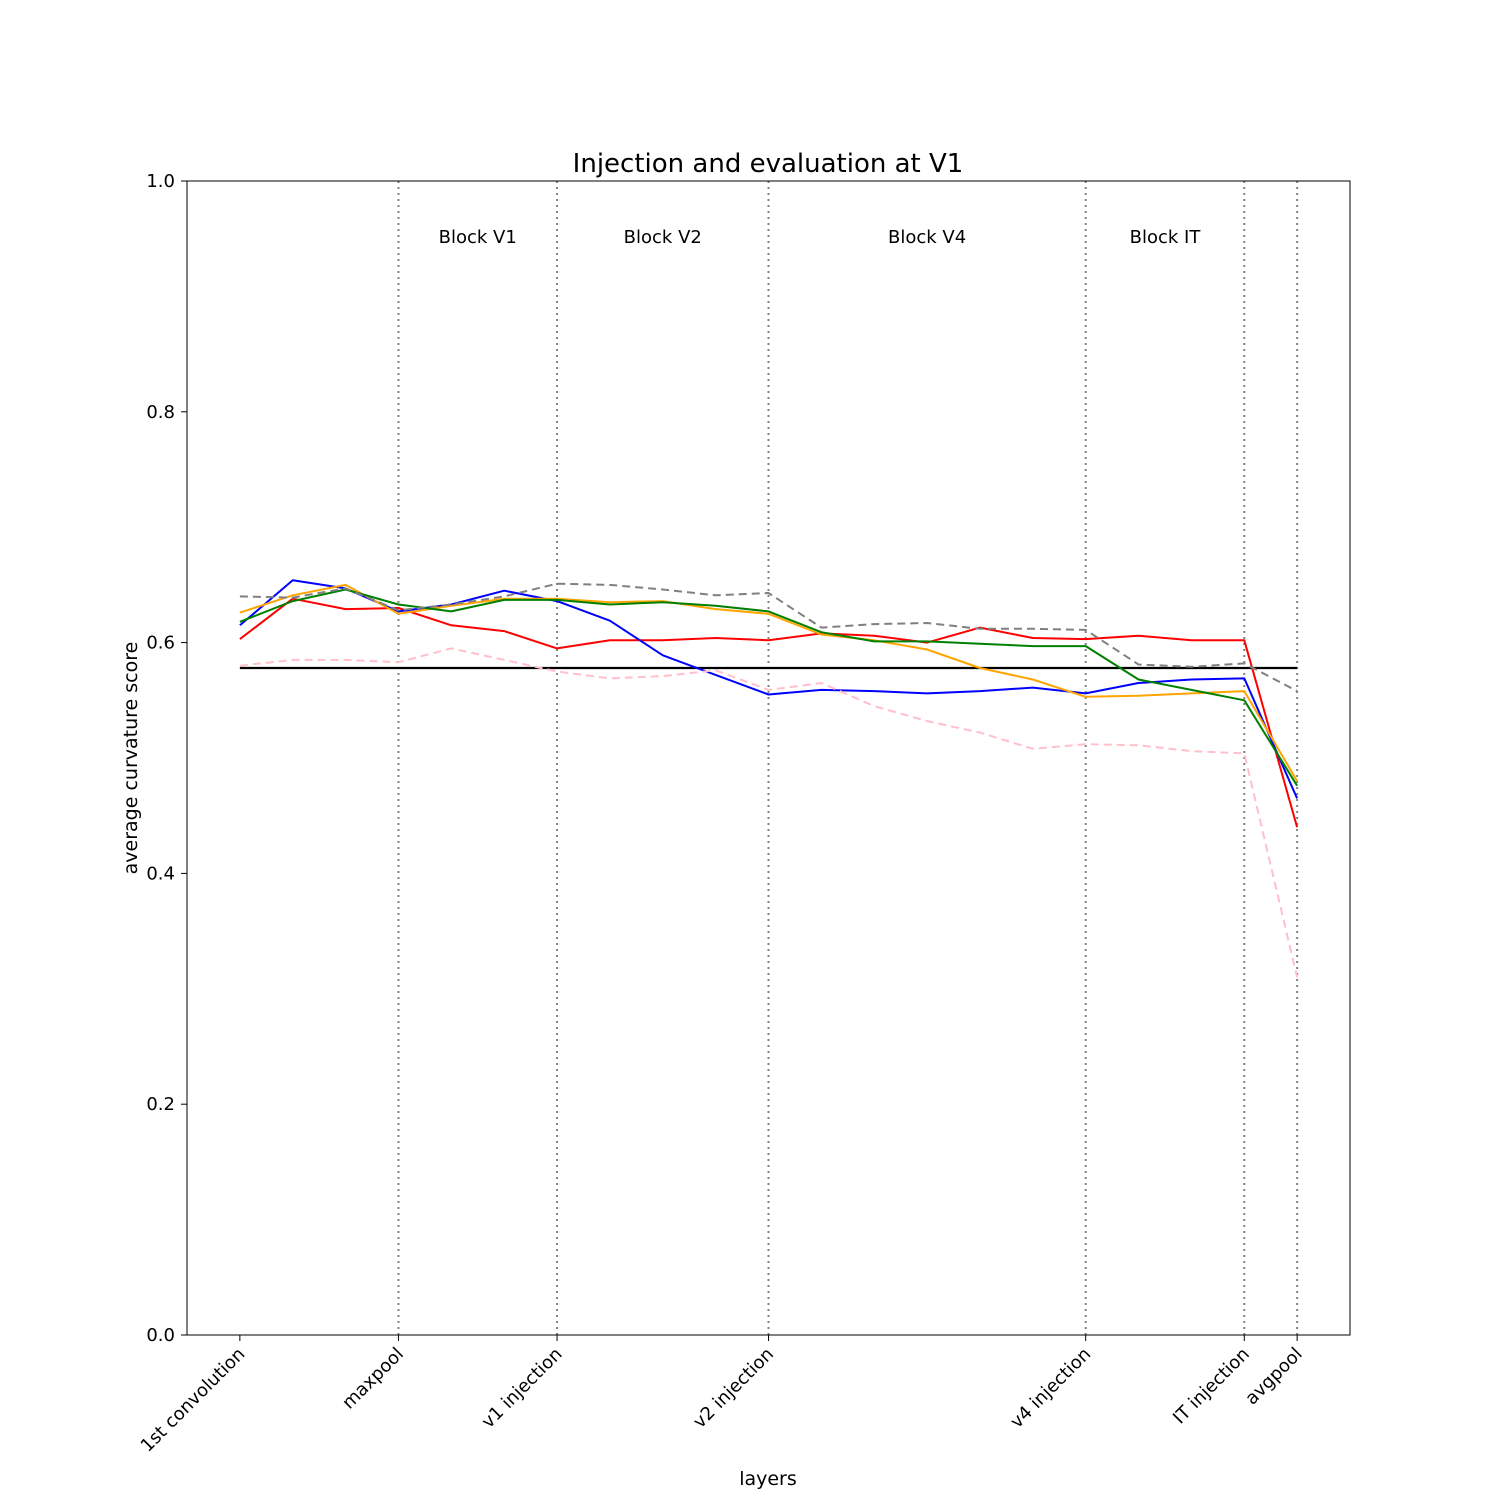 The height and width of the screenshot is (1500, 1500). I want to click on x-tick-label-0: 1st convolution, so click(193, 1400).